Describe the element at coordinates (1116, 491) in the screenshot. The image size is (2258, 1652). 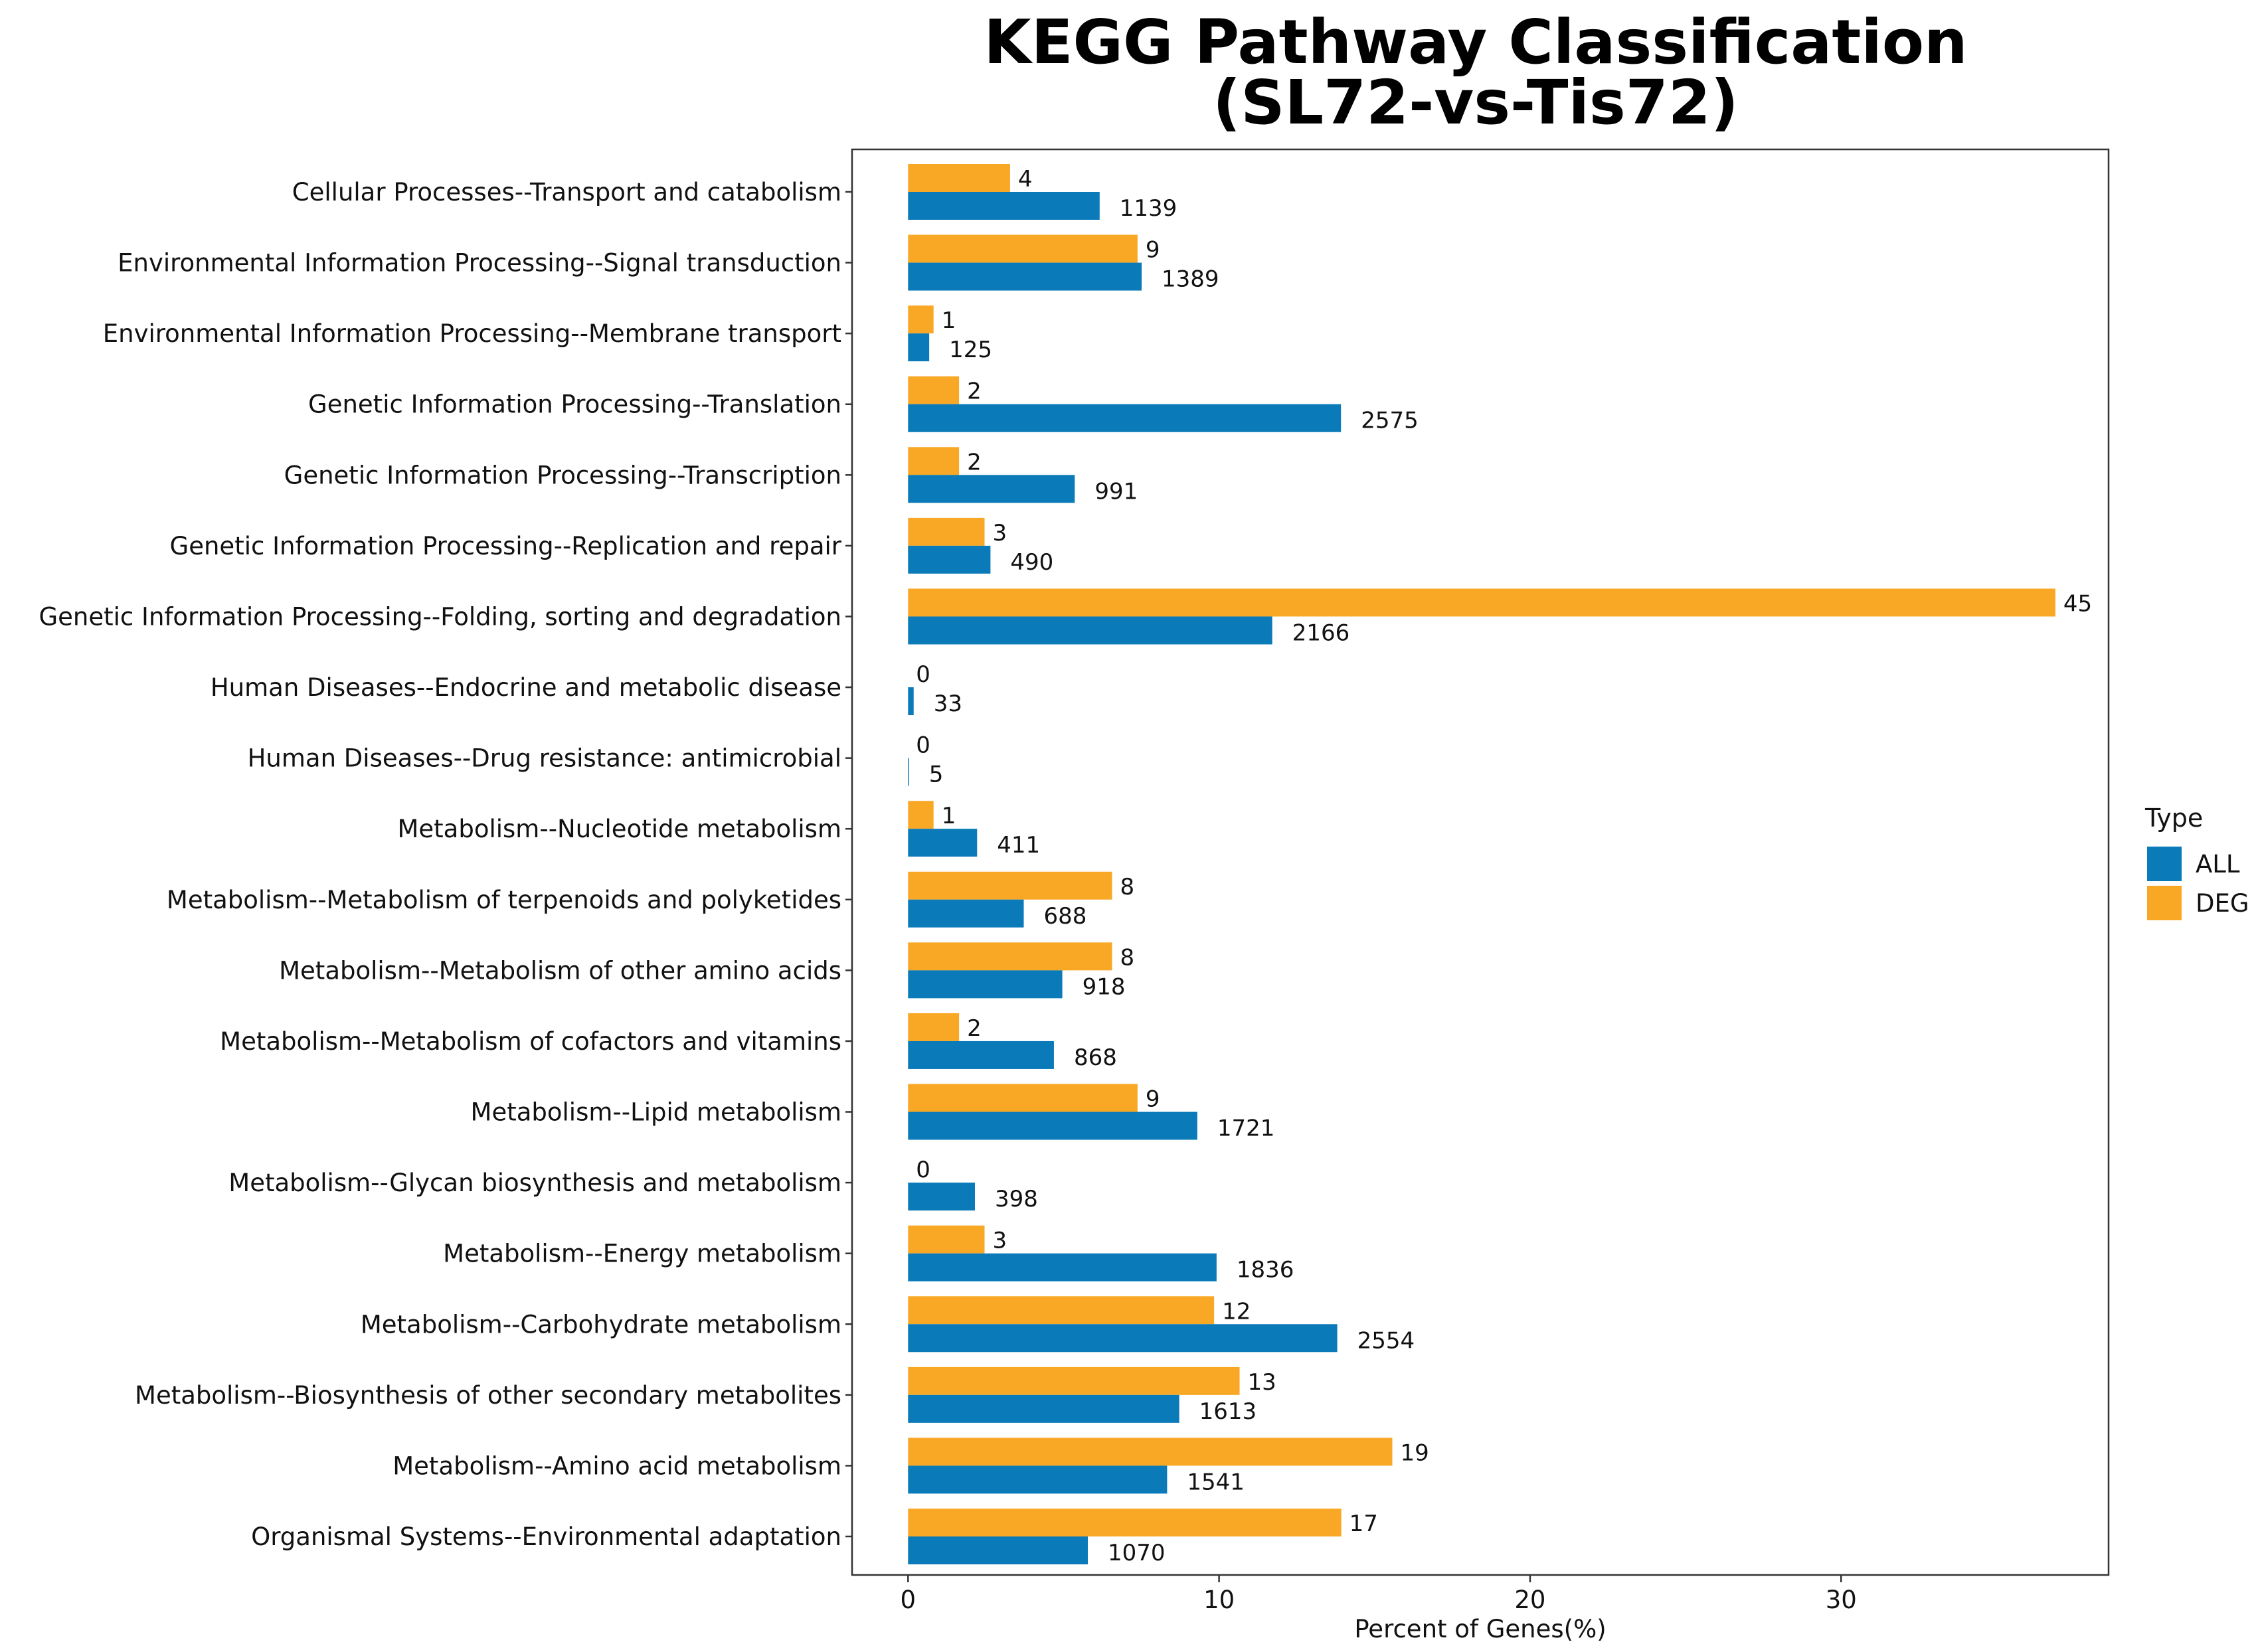
I see `bar-label-all: 991` at that location.